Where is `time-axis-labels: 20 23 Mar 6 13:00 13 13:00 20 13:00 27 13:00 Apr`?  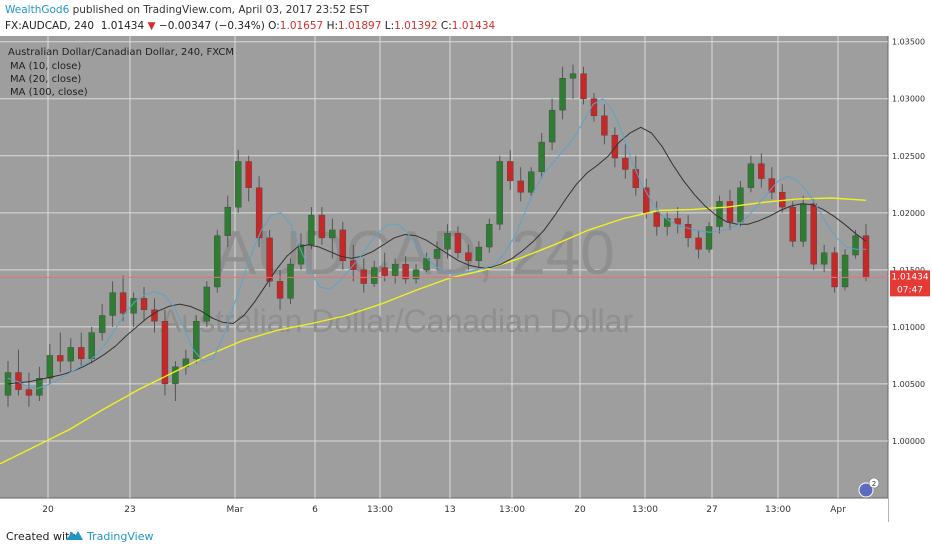 time-axis-labels: 20 23 Mar 6 13:00 13 13:00 20 13:00 27 13:00 Apr is located at coordinates (444, 510).